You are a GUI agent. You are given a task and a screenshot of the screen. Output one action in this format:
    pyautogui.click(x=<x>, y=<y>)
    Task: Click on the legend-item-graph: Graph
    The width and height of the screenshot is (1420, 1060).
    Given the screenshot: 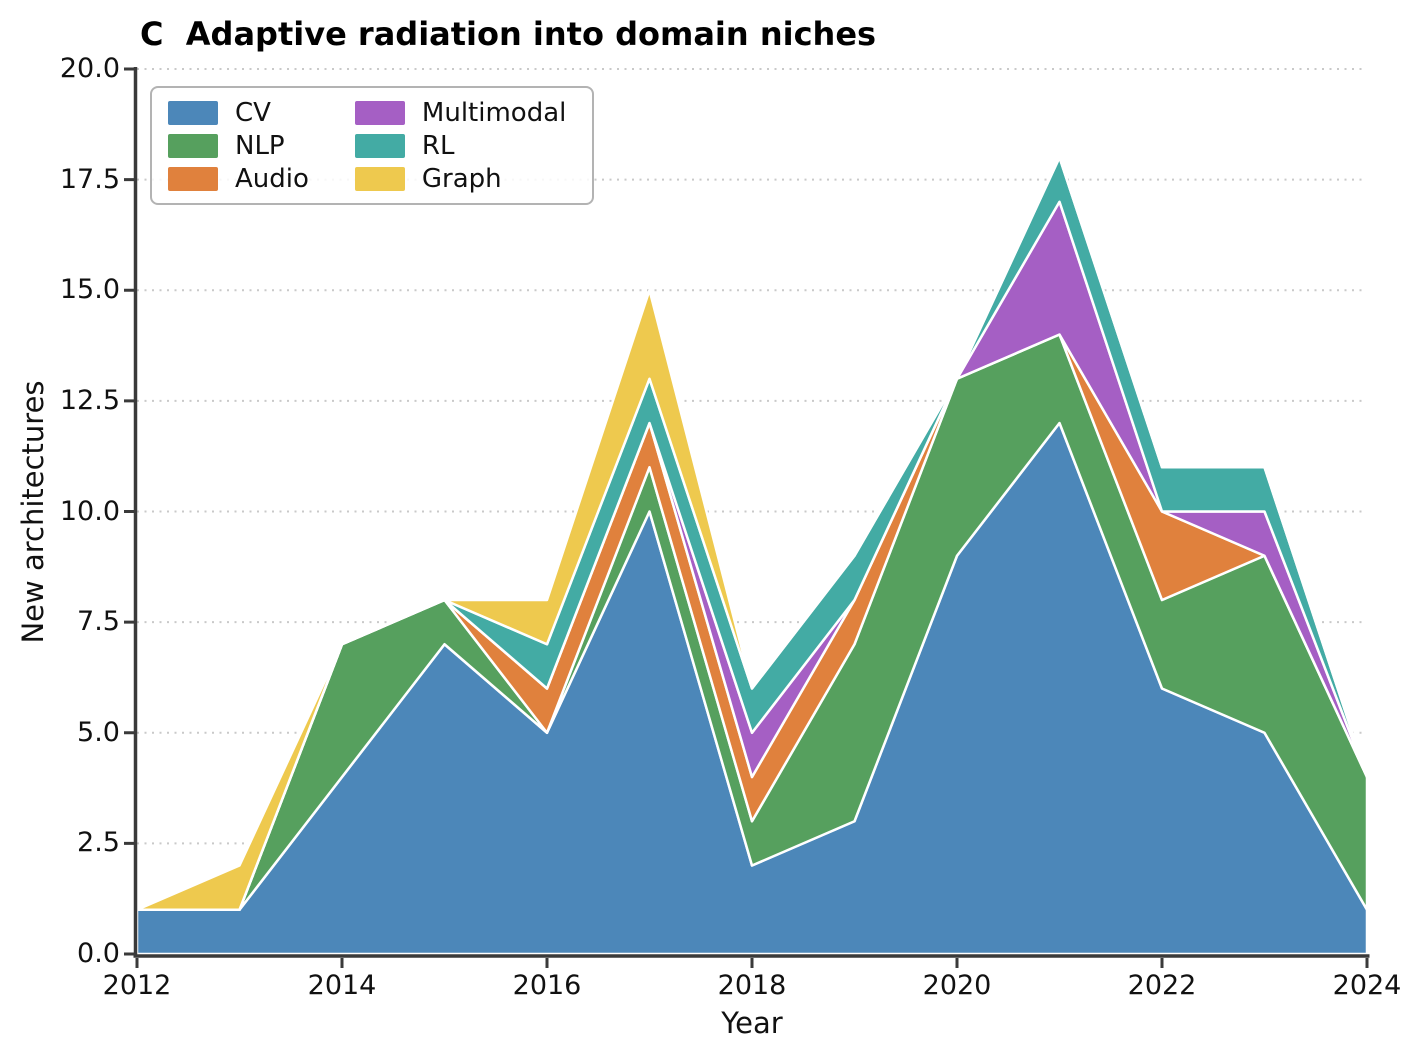 What is the action you would take?
    pyautogui.click(x=460, y=178)
    